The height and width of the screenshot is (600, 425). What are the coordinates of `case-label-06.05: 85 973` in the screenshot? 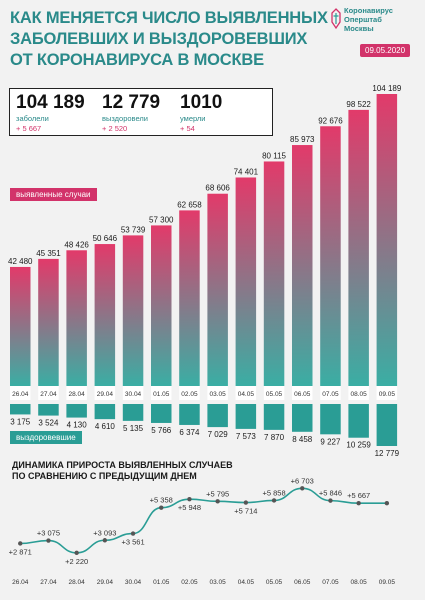 It's located at (302, 139).